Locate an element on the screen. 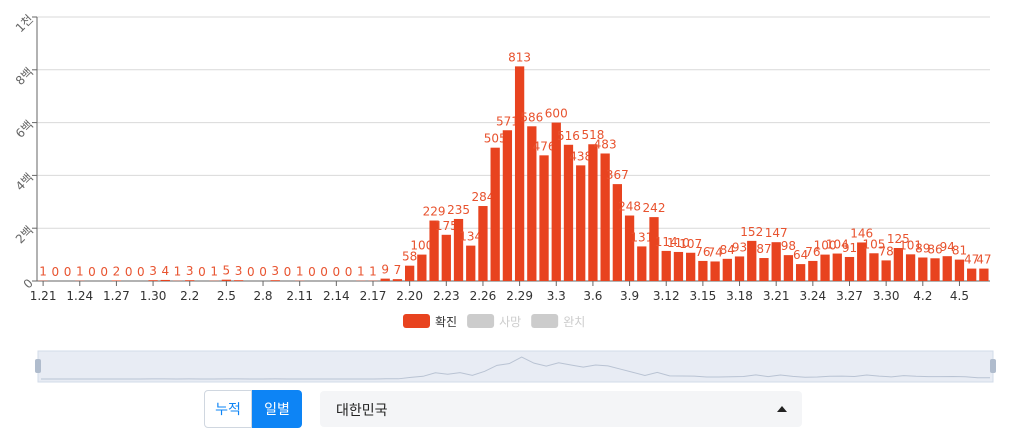  data-label: 571 is located at coordinates (507, 121).